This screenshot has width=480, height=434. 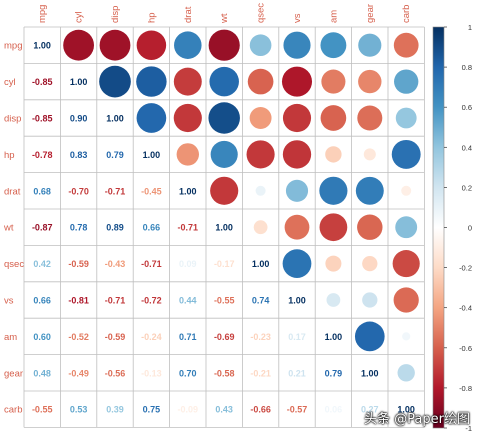 I want to click on row-label-carb: carb, so click(x=13, y=410).